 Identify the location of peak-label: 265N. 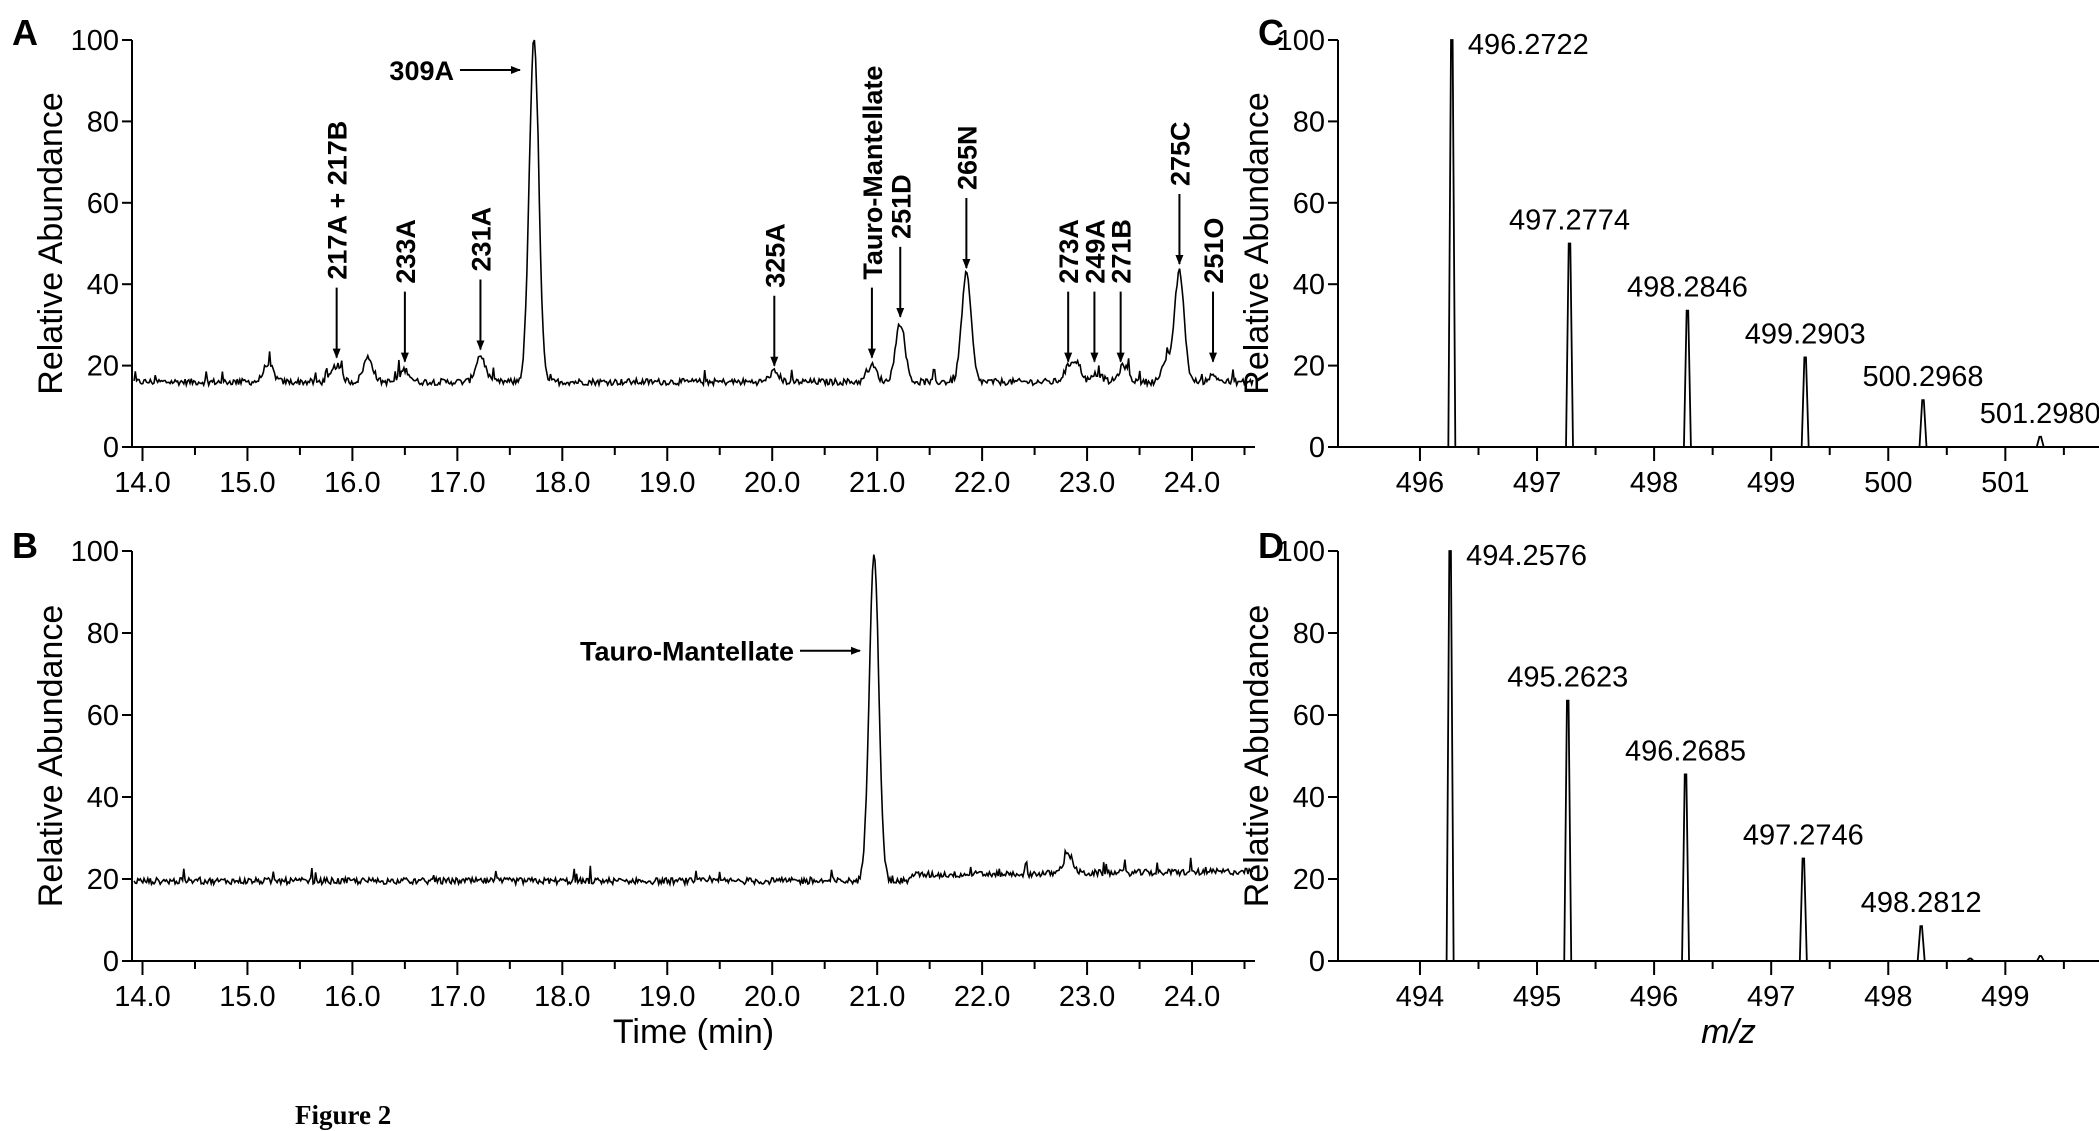
(967, 158).